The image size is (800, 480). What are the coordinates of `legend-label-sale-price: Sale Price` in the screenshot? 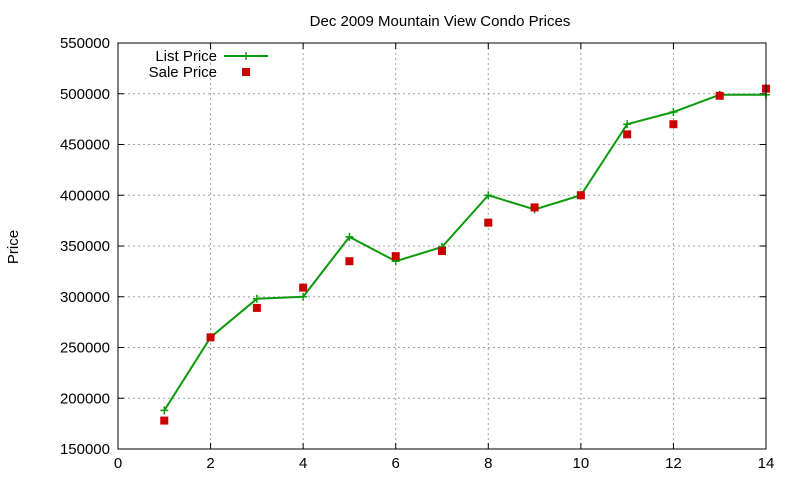 It's located at (183, 72).